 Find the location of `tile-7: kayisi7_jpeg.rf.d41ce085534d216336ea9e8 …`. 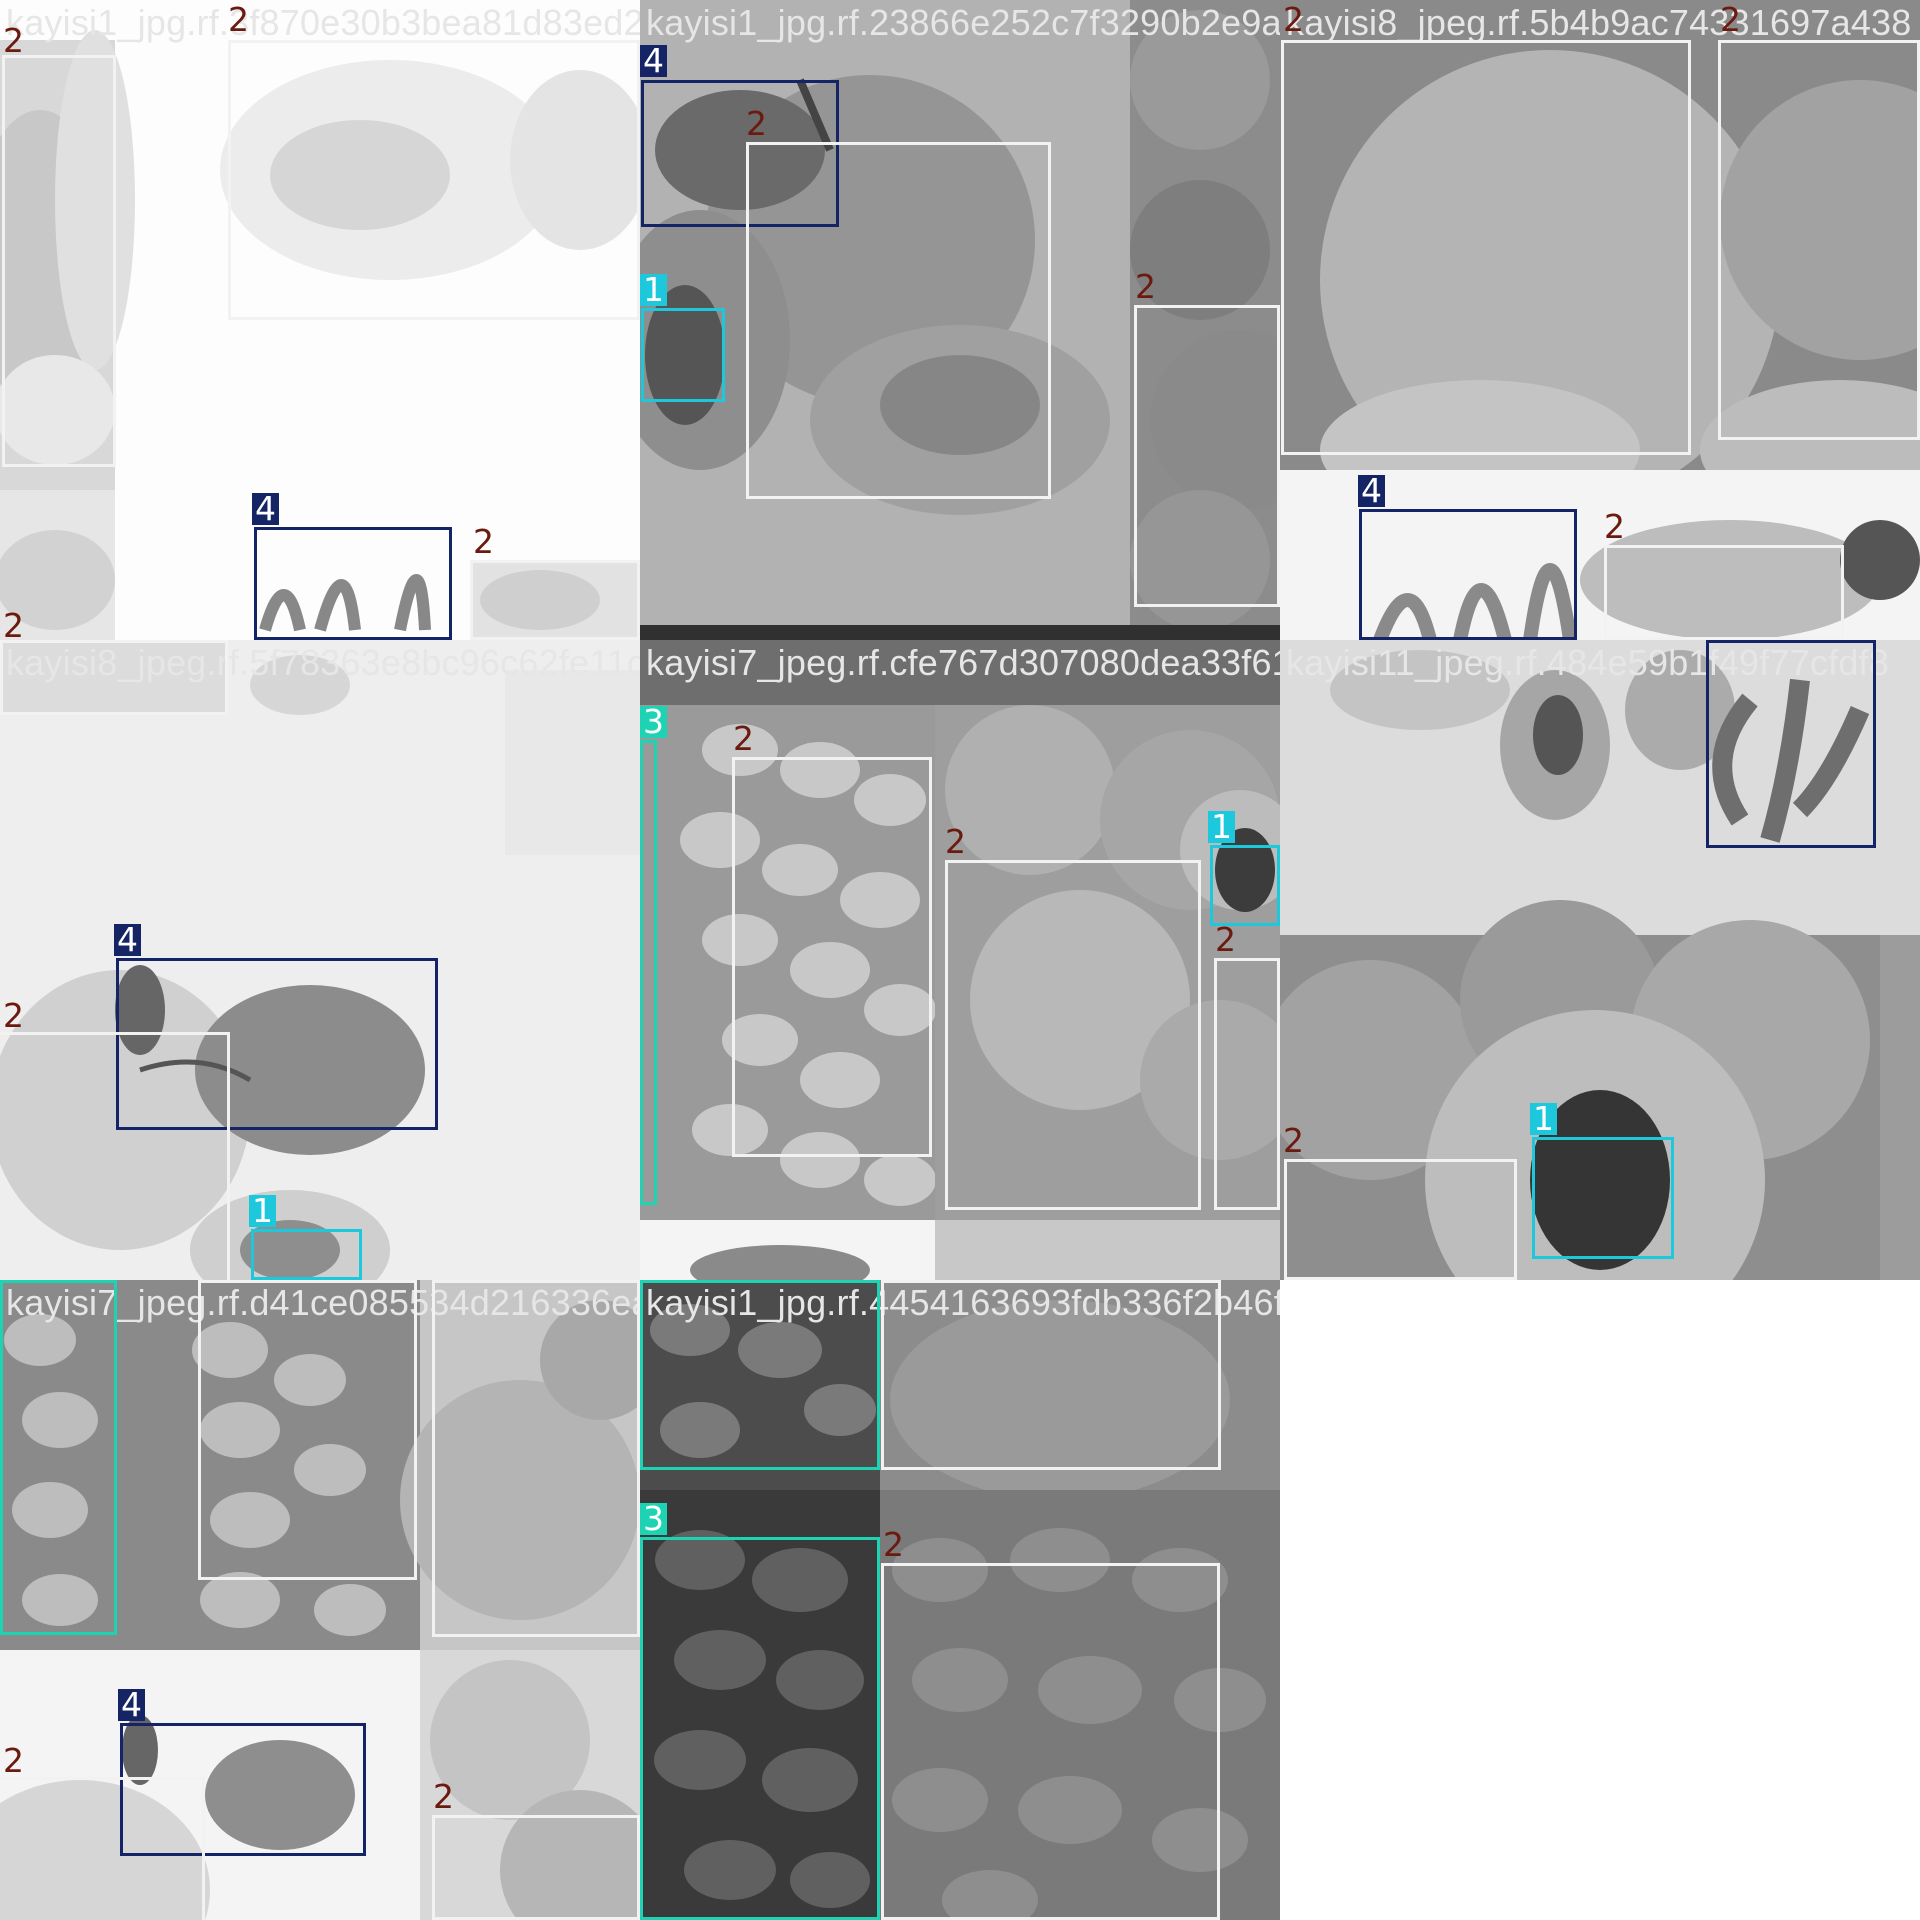

tile-7: kayisi7_jpeg.rf.d41ce085534d216336ea9e8 … is located at coordinates (320, 1600).